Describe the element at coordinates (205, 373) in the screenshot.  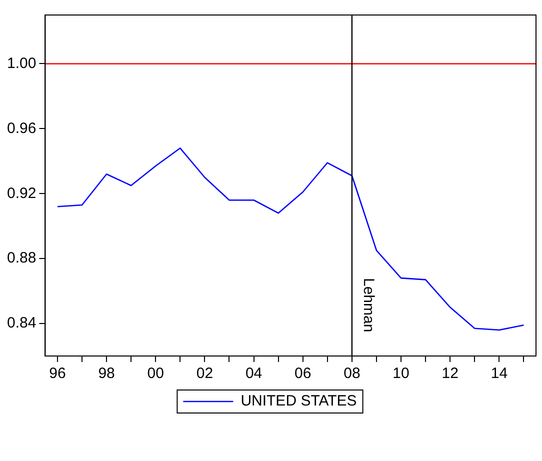
I see `x-tick-label: 02` at that location.